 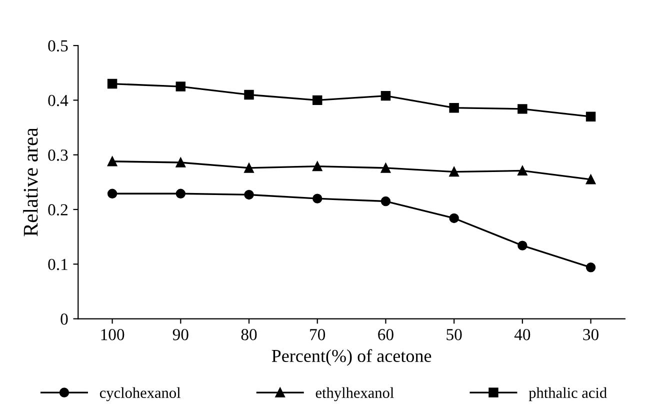 I want to click on x-tick-label: 50, so click(x=454, y=334).